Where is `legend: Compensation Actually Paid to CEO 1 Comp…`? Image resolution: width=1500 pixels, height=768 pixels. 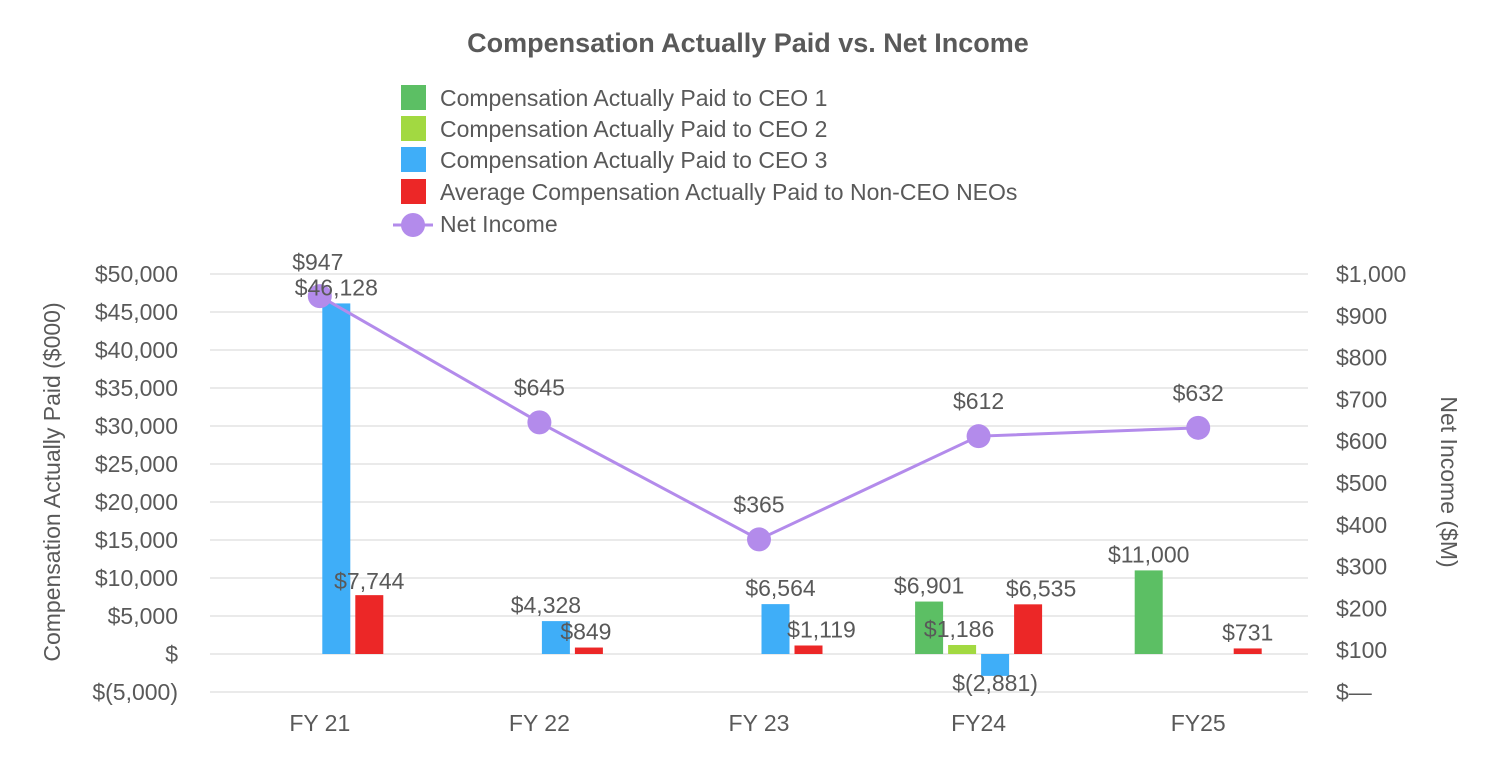 legend: Compensation Actually Paid to CEO 1 Comp… is located at coordinates (705, 161).